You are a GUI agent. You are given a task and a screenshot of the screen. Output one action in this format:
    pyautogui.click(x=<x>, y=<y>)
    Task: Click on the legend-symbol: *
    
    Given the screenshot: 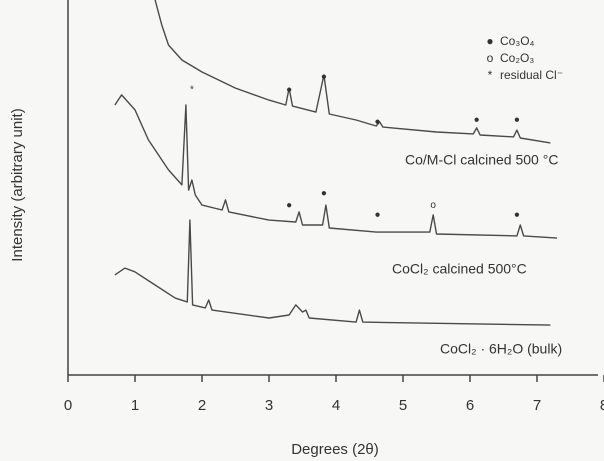 What is the action you would take?
    pyautogui.click(x=490, y=75)
    